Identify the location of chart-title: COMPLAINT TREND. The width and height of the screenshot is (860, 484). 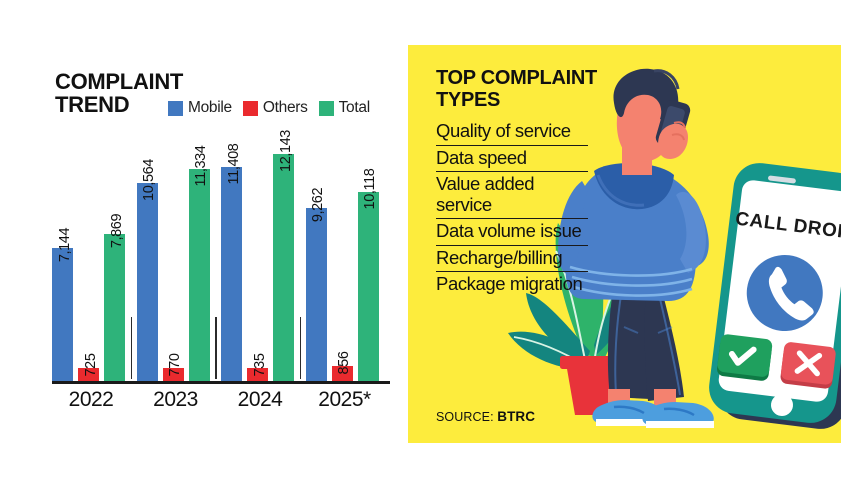
(119, 93).